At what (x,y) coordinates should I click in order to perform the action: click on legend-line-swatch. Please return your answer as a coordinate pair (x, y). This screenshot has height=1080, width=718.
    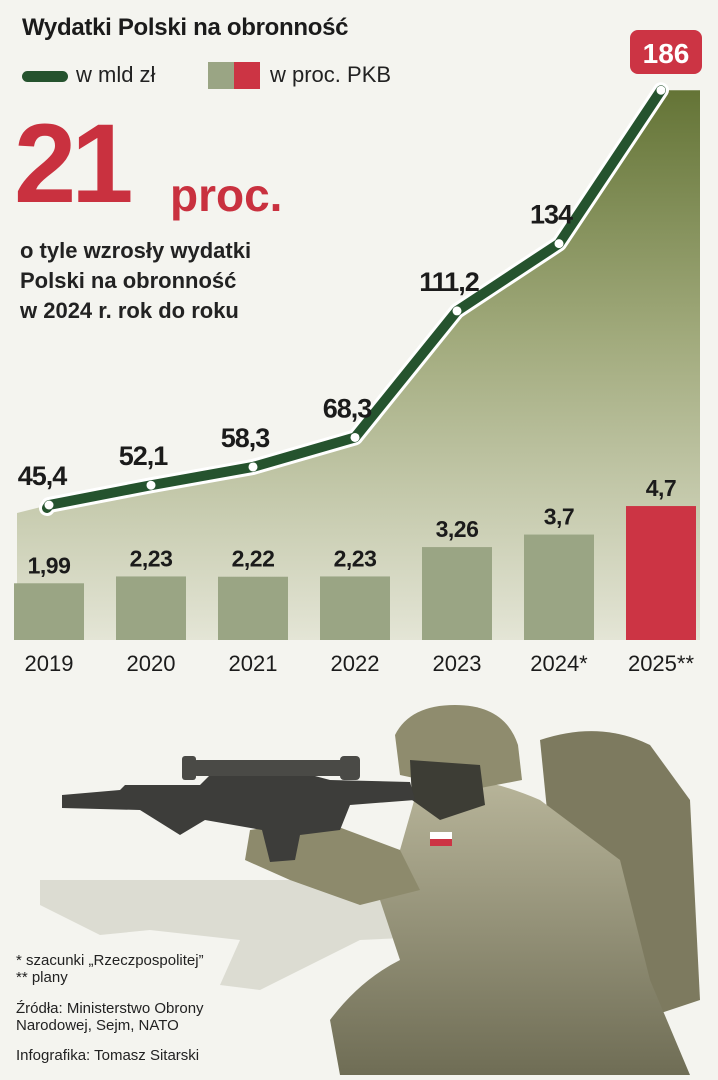
    Looking at the image, I should click on (45, 76).